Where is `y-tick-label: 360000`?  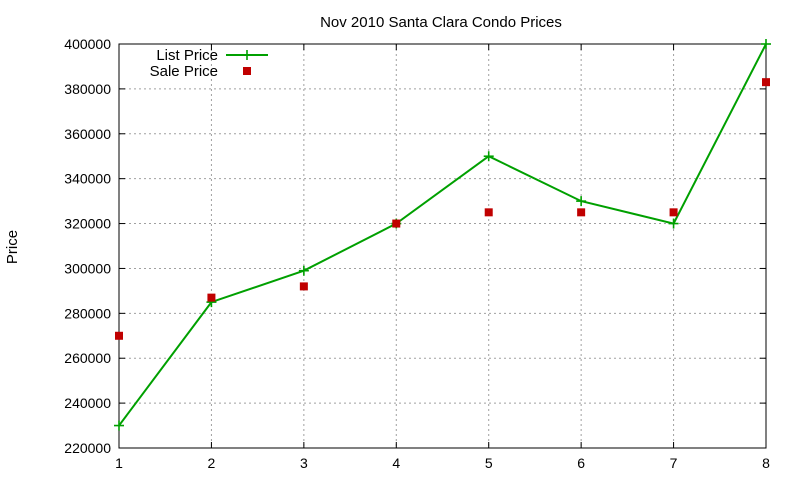
y-tick-label: 360000 is located at coordinates (87, 134).